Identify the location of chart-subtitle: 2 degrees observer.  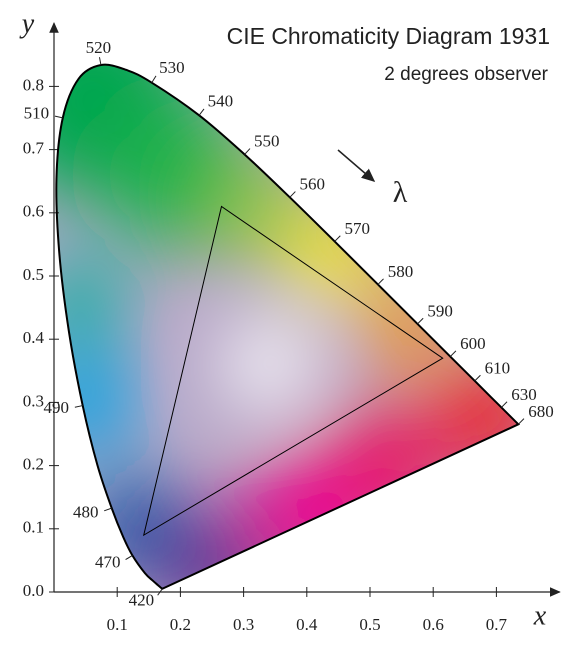
(466, 74).